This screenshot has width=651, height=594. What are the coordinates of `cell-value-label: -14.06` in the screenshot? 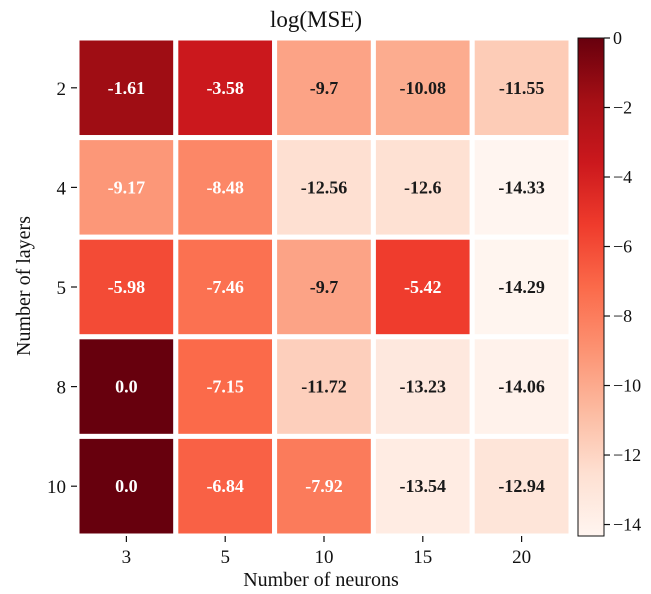 It's located at (521, 387).